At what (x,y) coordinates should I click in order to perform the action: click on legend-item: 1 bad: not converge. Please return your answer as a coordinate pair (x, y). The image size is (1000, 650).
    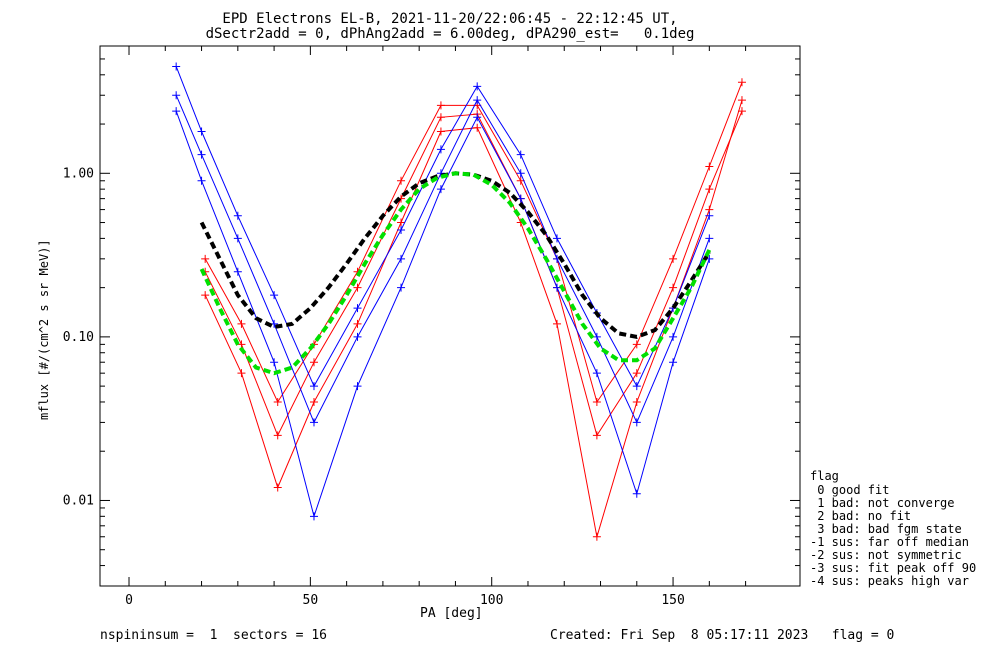
    Looking at the image, I should click on (882, 503).